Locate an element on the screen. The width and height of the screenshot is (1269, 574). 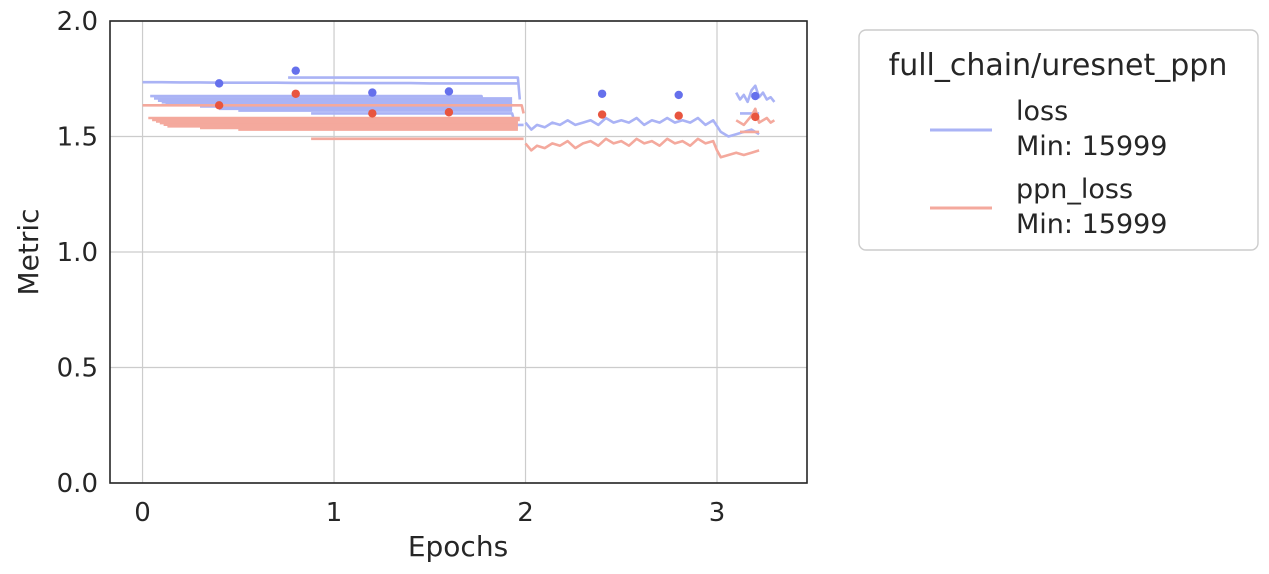
x-axis-ticks: 0 1 2 3 is located at coordinates (429, 513).